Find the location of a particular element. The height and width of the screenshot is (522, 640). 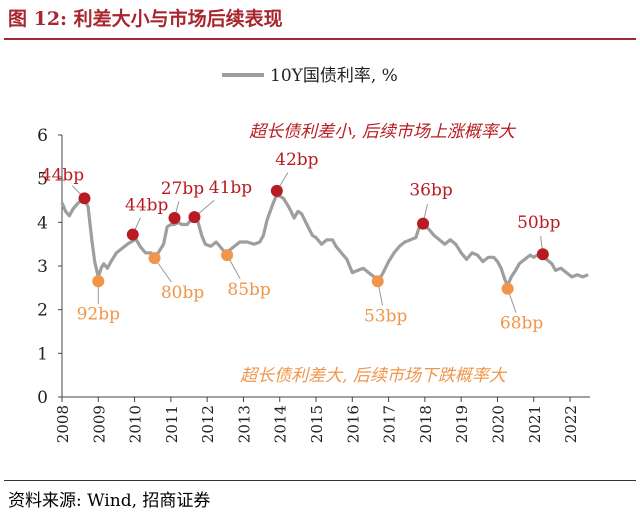

y-tick-label: 0 is located at coordinates (42, 398).